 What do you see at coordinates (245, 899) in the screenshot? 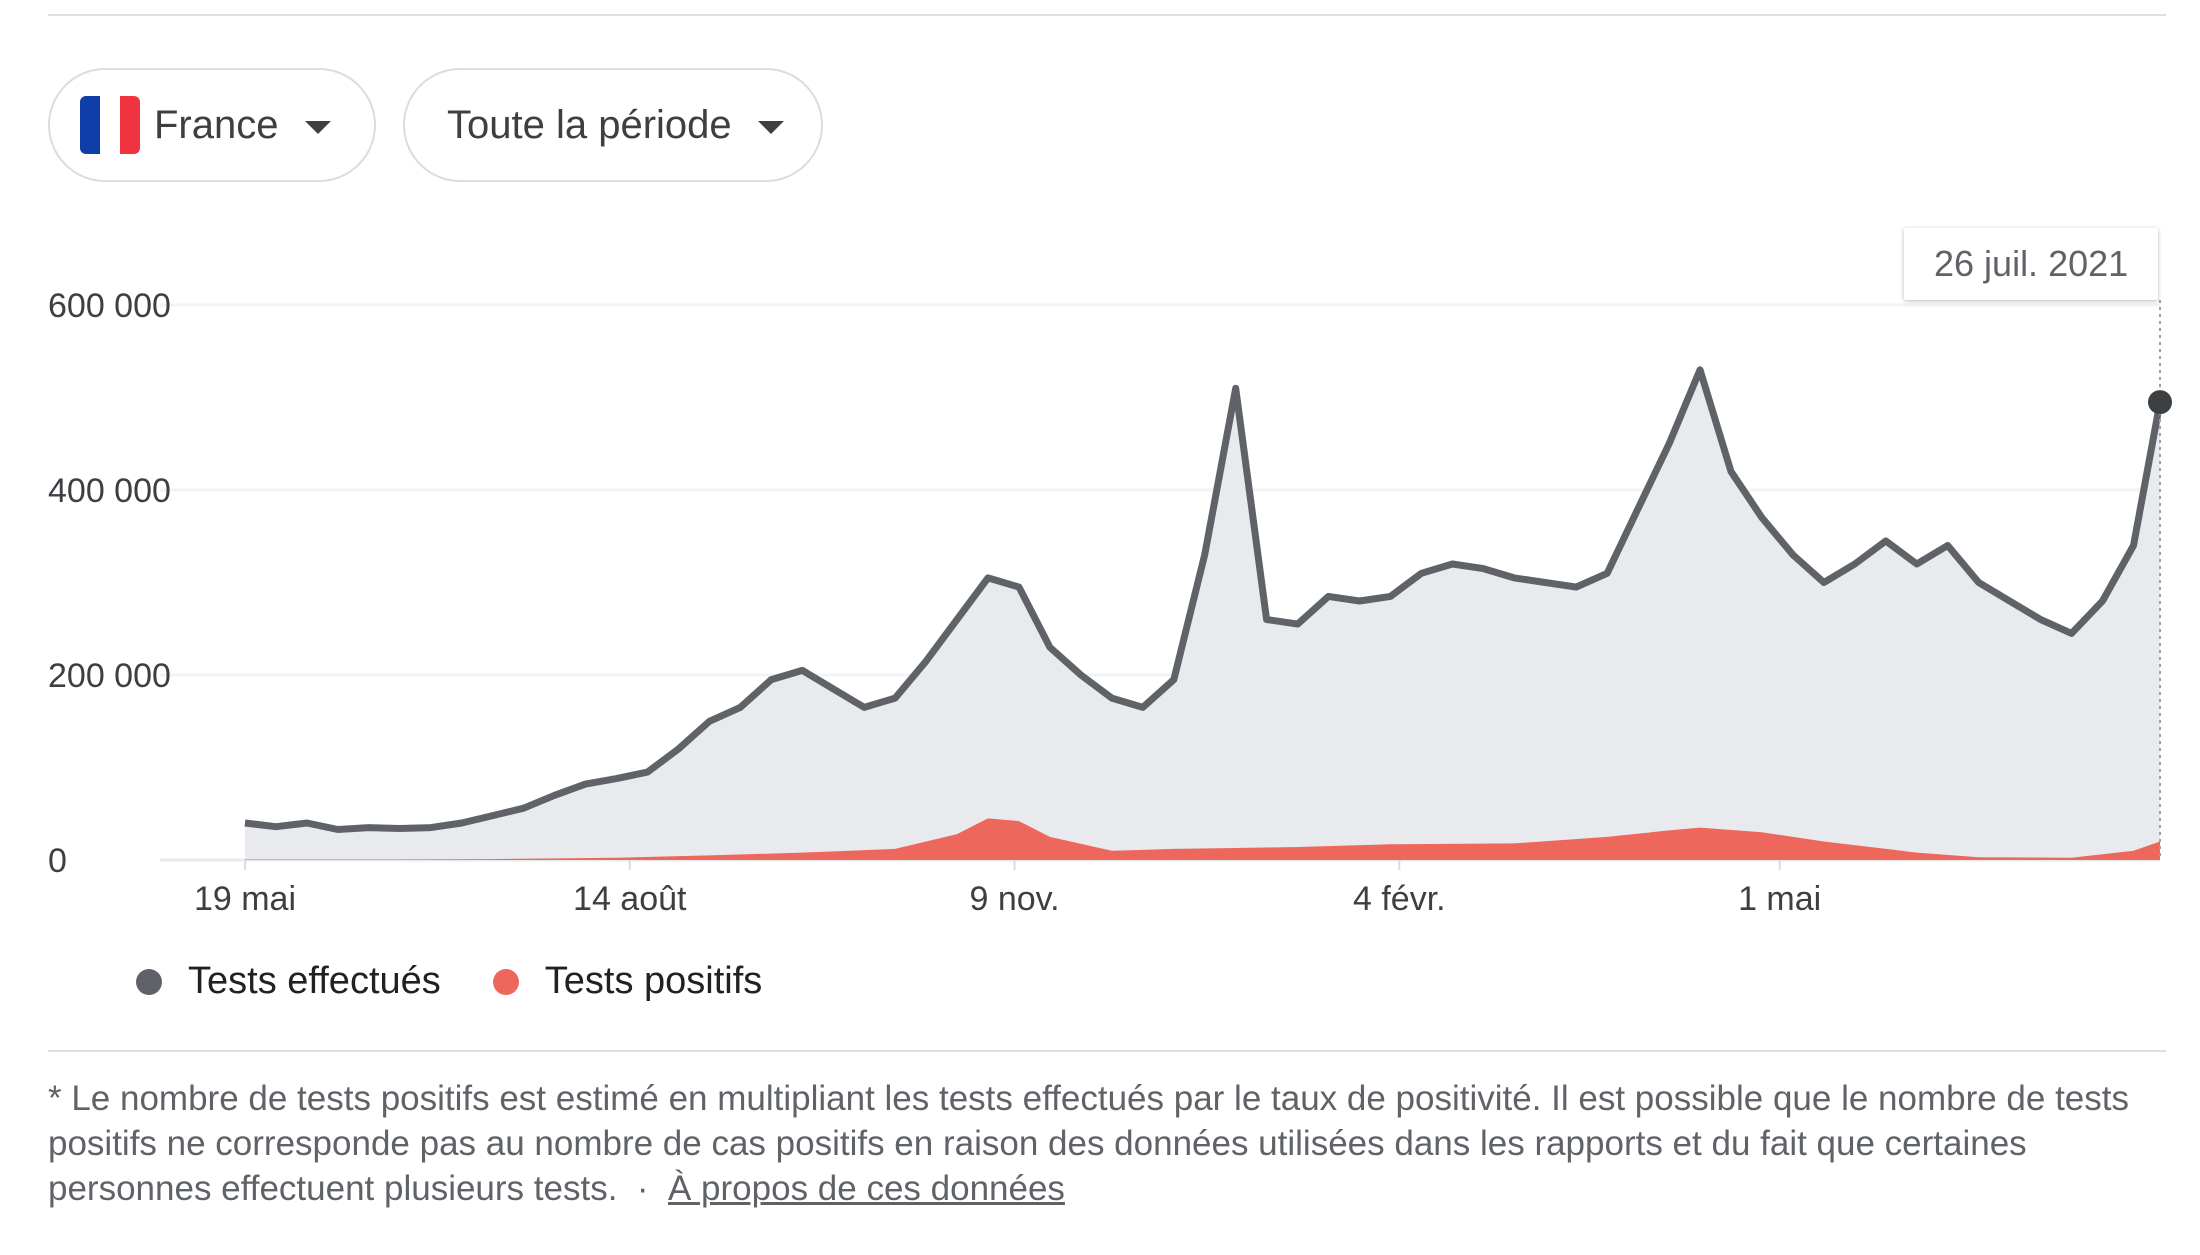
I see `x-tick-label: 19 mai` at bounding box center [245, 899].